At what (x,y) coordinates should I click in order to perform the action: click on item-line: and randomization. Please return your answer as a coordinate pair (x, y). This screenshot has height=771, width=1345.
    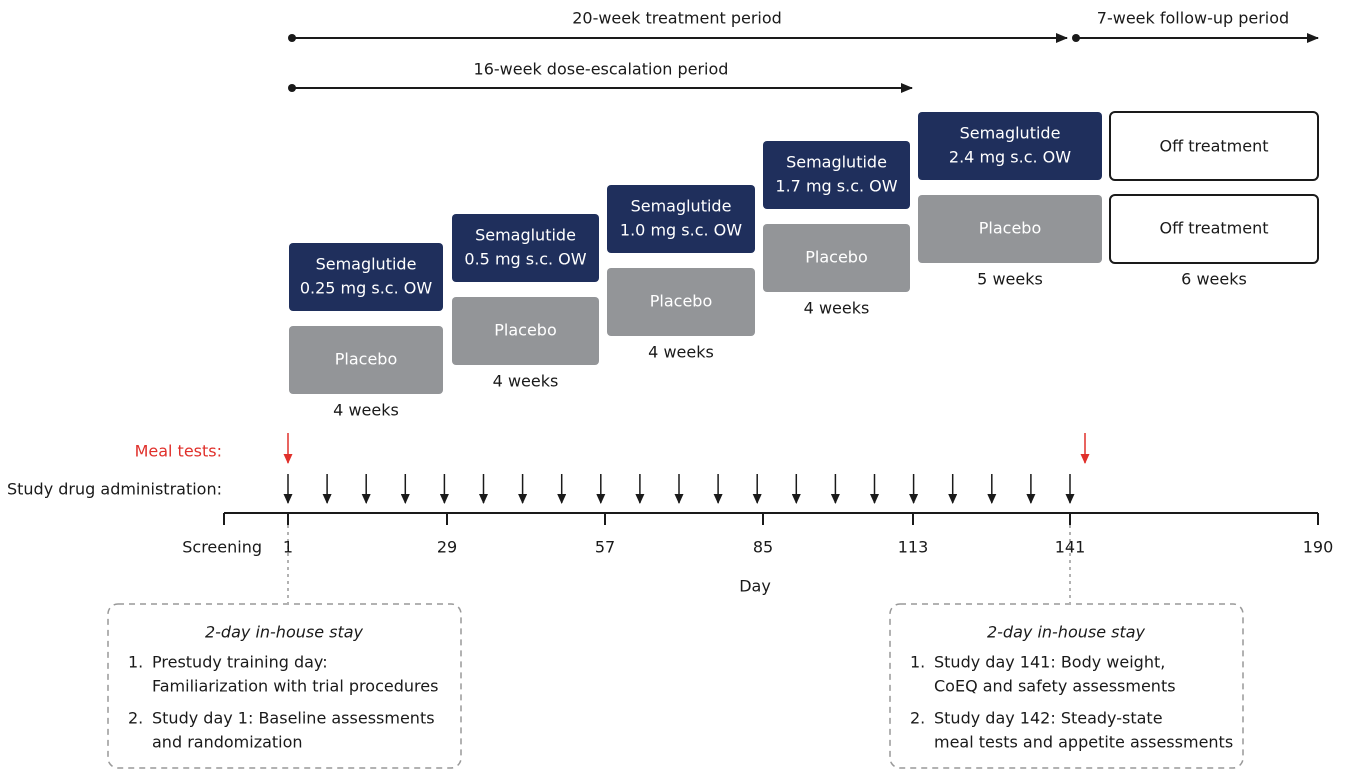
    Looking at the image, I should click on (227, 742).